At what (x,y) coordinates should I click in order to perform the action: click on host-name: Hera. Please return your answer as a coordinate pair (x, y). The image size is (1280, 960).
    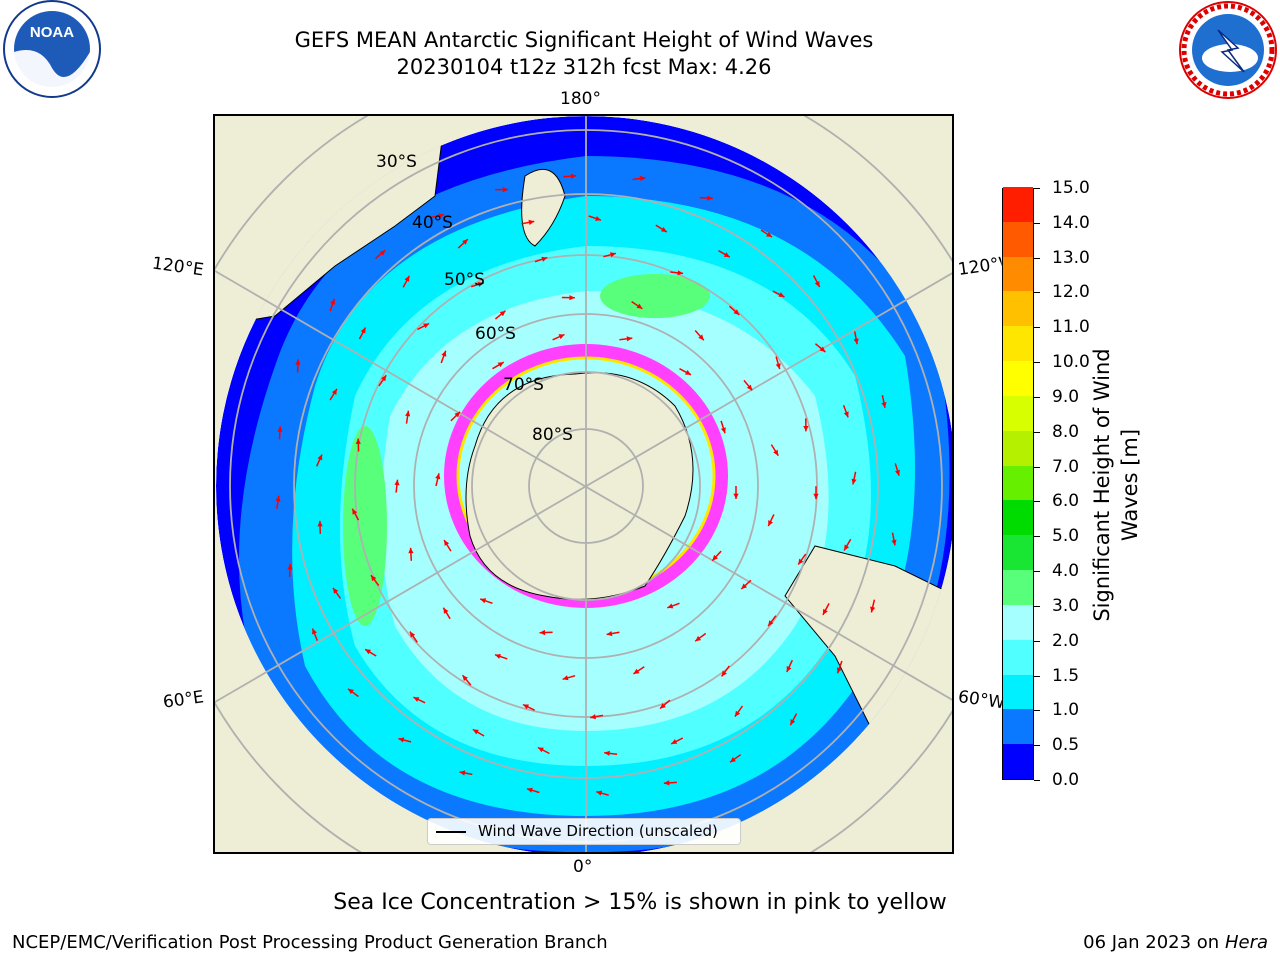
    Looking at the image, I should click on (1246, 942).